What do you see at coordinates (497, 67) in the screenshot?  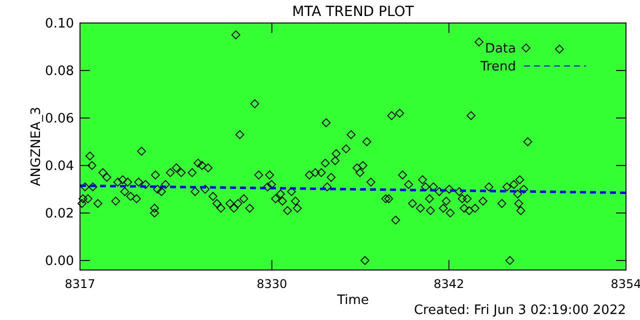 I see `legend-label: Trend` at bounding box center [497, 67].